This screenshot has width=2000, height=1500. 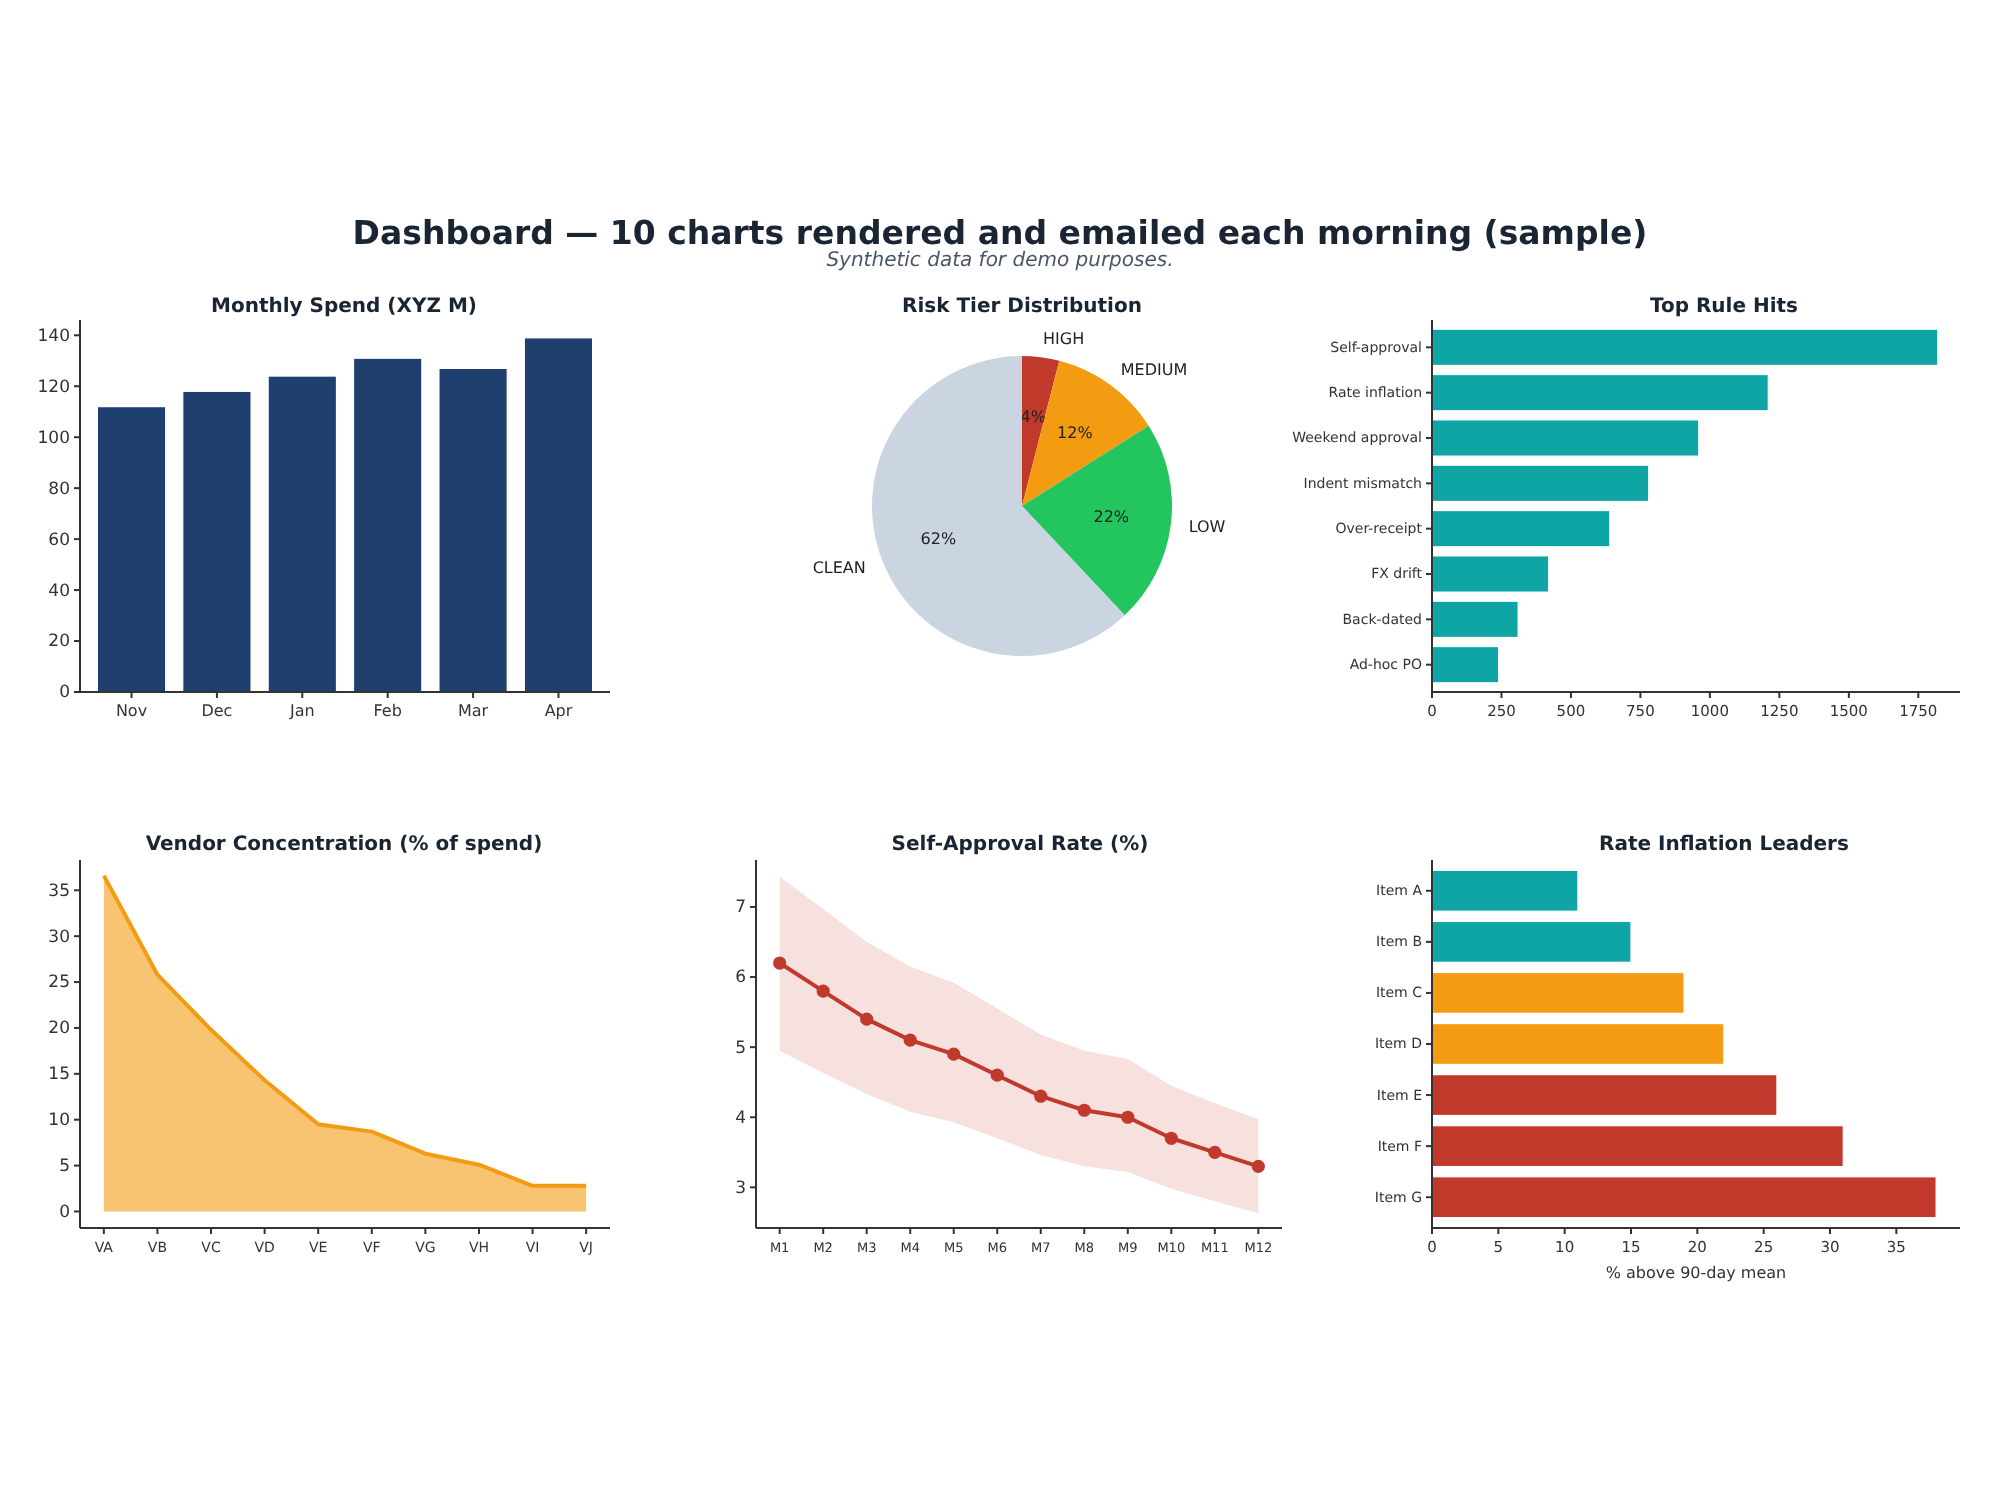 I want to click on x-tick-label: Mar, so click(x=473, y=711).